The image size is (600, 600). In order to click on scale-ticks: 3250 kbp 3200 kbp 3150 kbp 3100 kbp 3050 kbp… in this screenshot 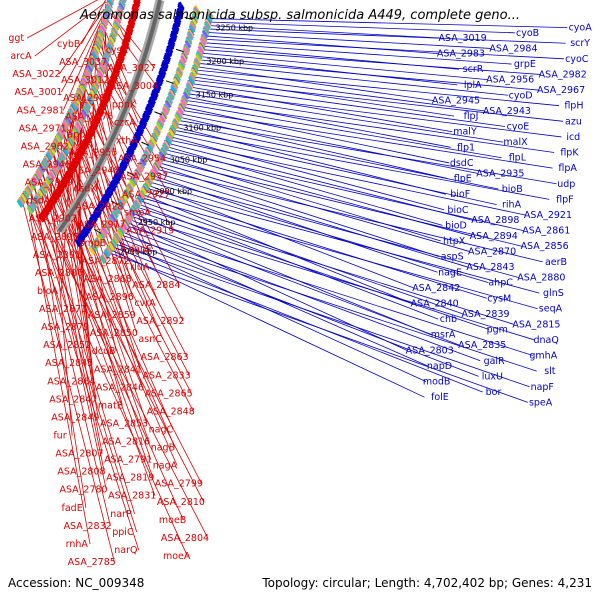, I will do `click(173, 136)`.